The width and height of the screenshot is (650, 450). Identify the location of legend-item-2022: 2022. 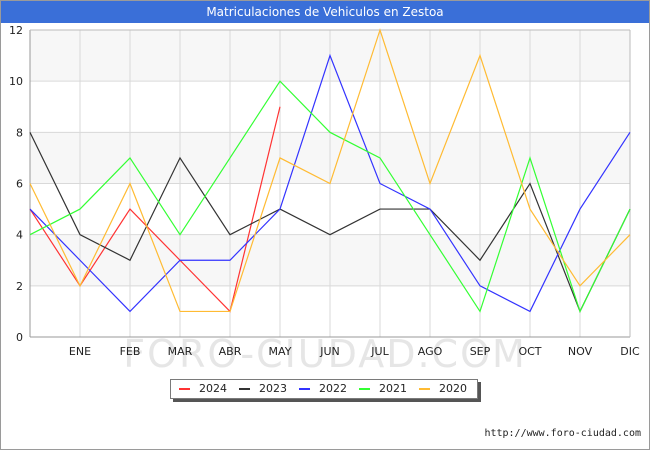
(323, 389).